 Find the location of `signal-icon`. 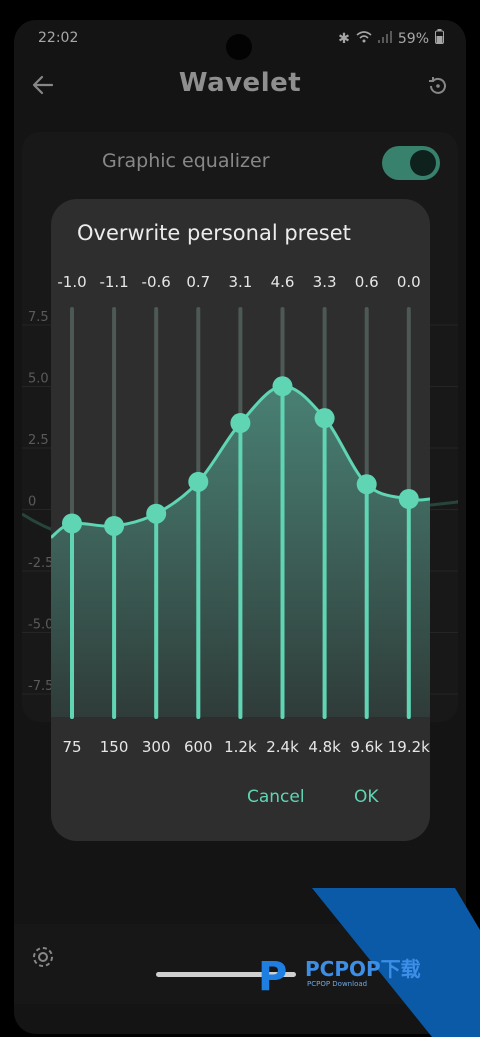

signal-icon is located at coordinates (384, 38).